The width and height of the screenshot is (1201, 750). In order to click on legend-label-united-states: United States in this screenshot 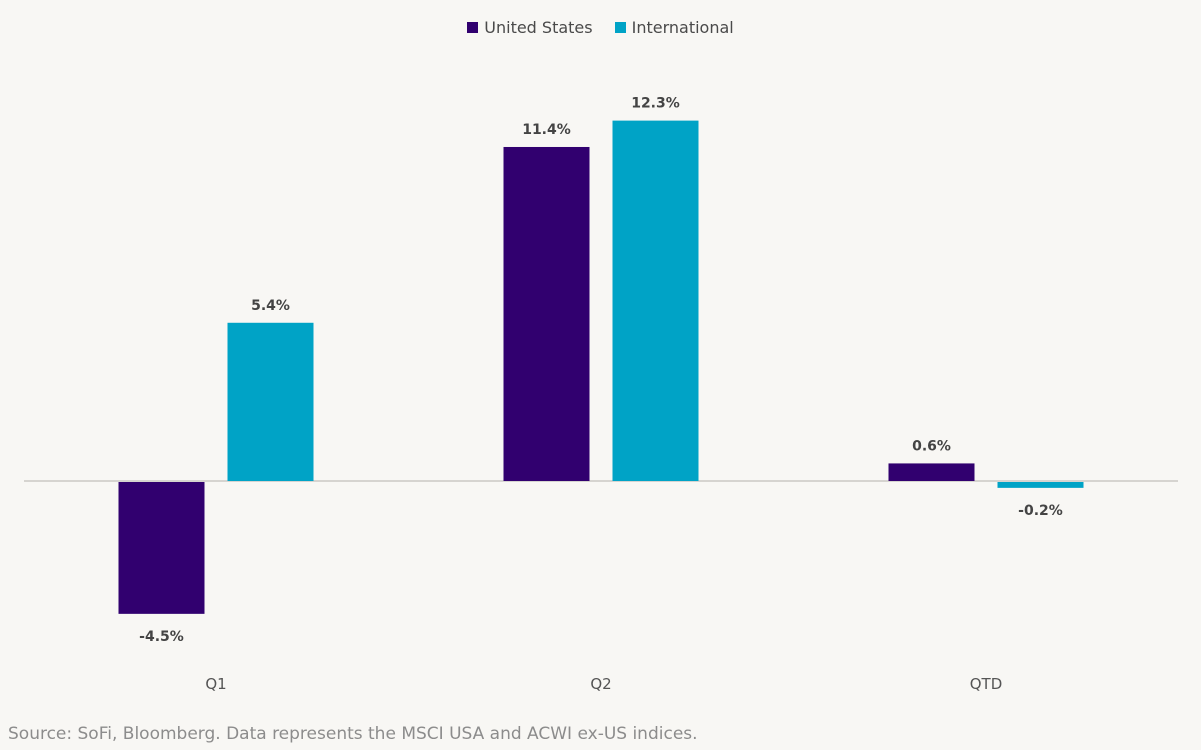, I will do `click(538, 27)`.